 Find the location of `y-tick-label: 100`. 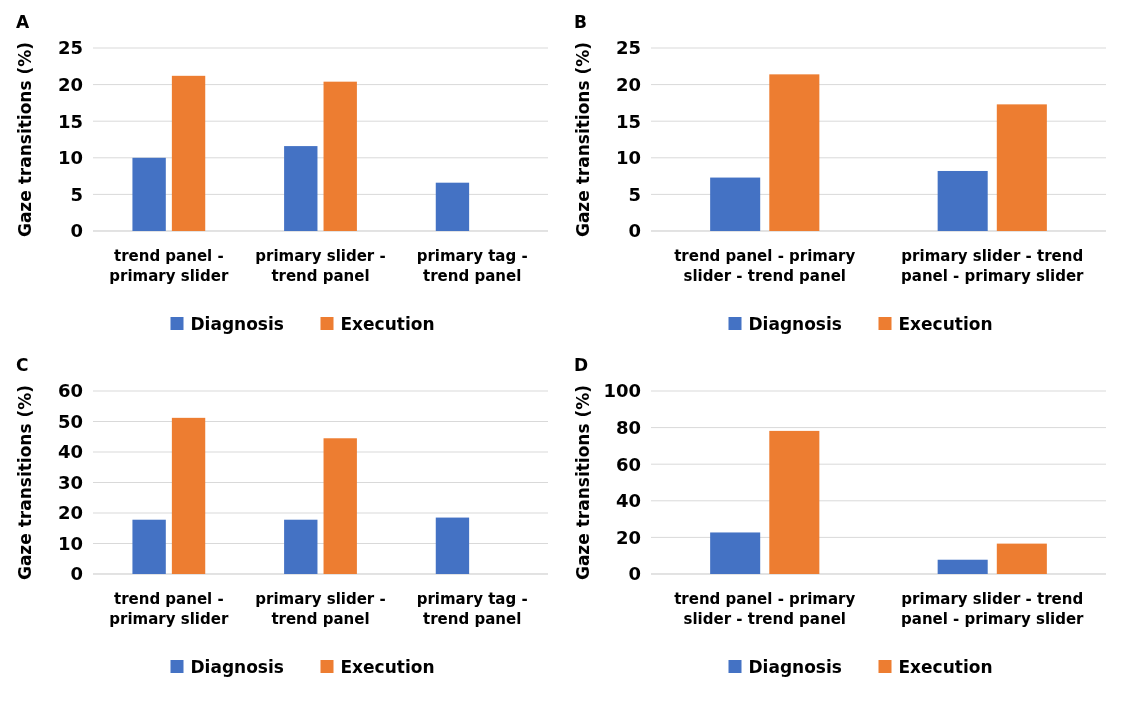

y-tick-label: 100 is located at coordinates (622, 391).